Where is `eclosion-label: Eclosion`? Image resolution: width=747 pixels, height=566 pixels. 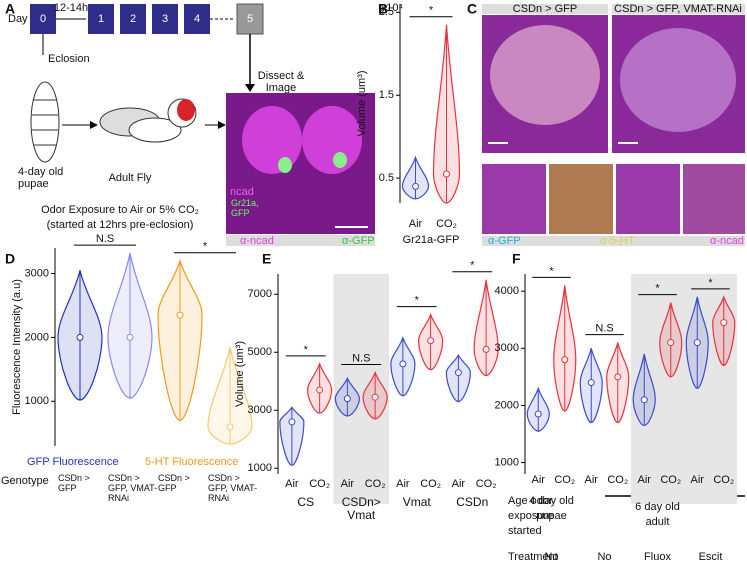 eclosion-label: Eclosion is located at coordinates (69, 59).